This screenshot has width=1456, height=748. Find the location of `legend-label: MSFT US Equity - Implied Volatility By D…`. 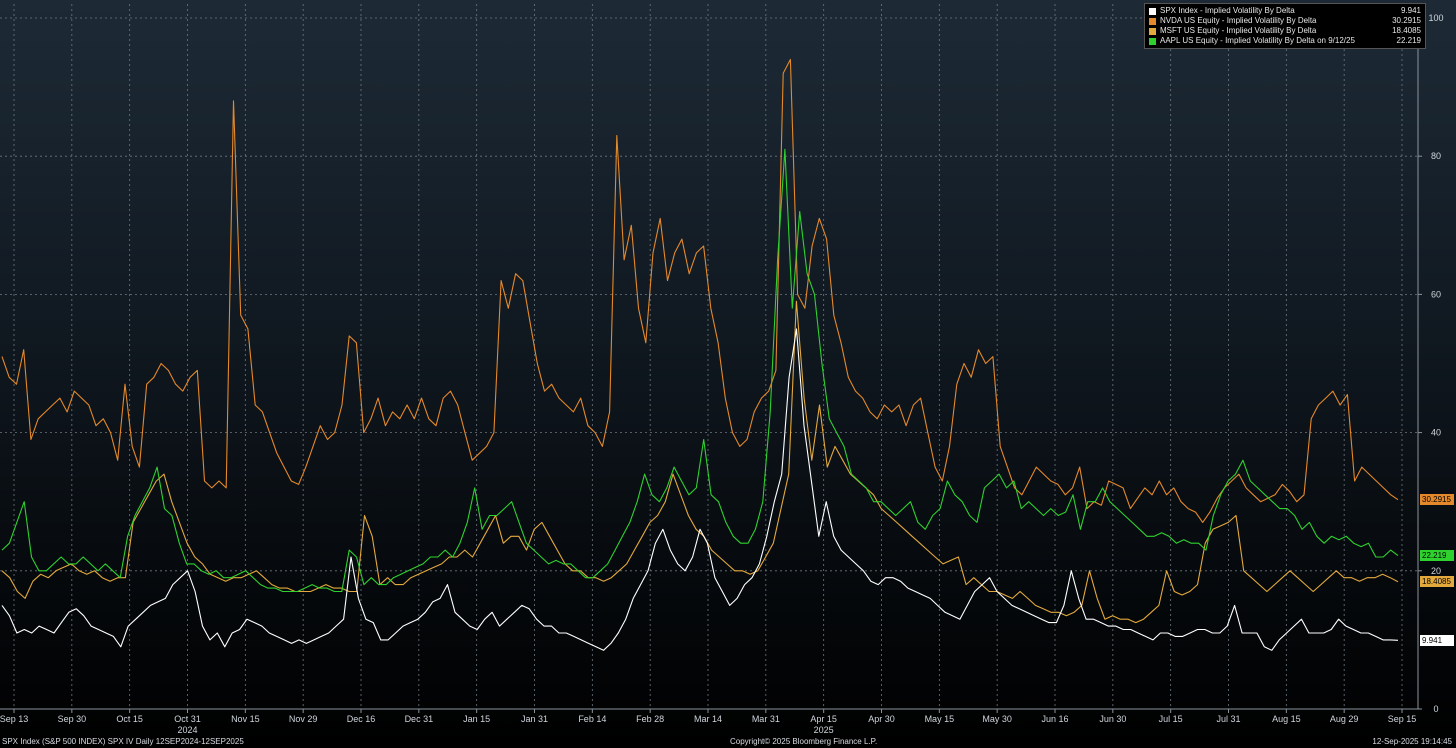

legend-label: MSFT US Equity - Implied Volatility By D… is located at coordinates (1238, 30).